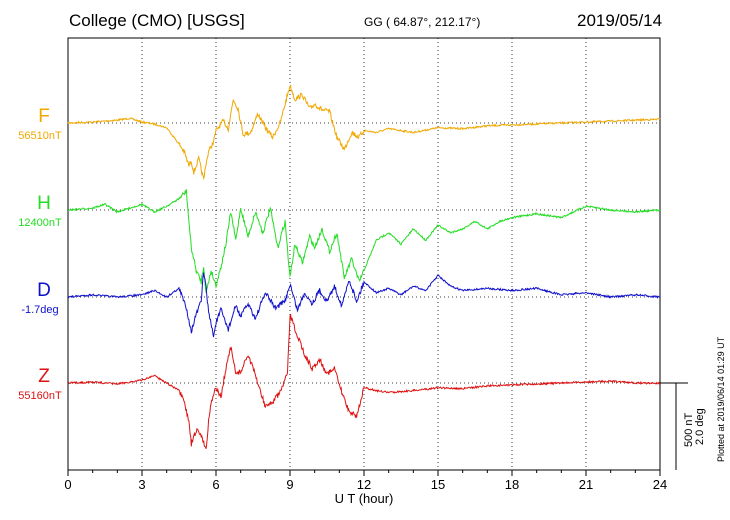  I want to click on series-line-D, so click(364, 305).